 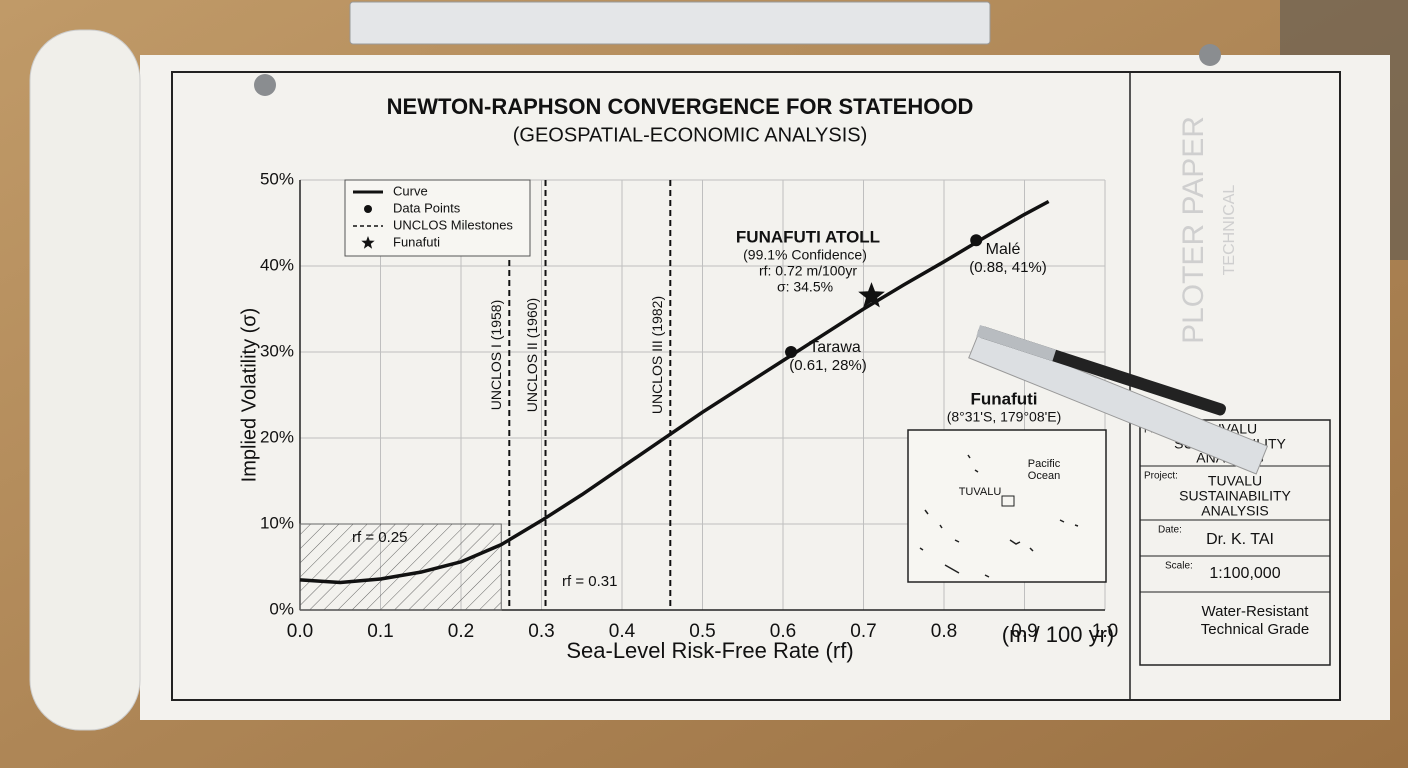 What do you see at coordinates (380, 631) in the screenshot?
I see `x-tick-label: 0.1` at bounding box center [380, 631].